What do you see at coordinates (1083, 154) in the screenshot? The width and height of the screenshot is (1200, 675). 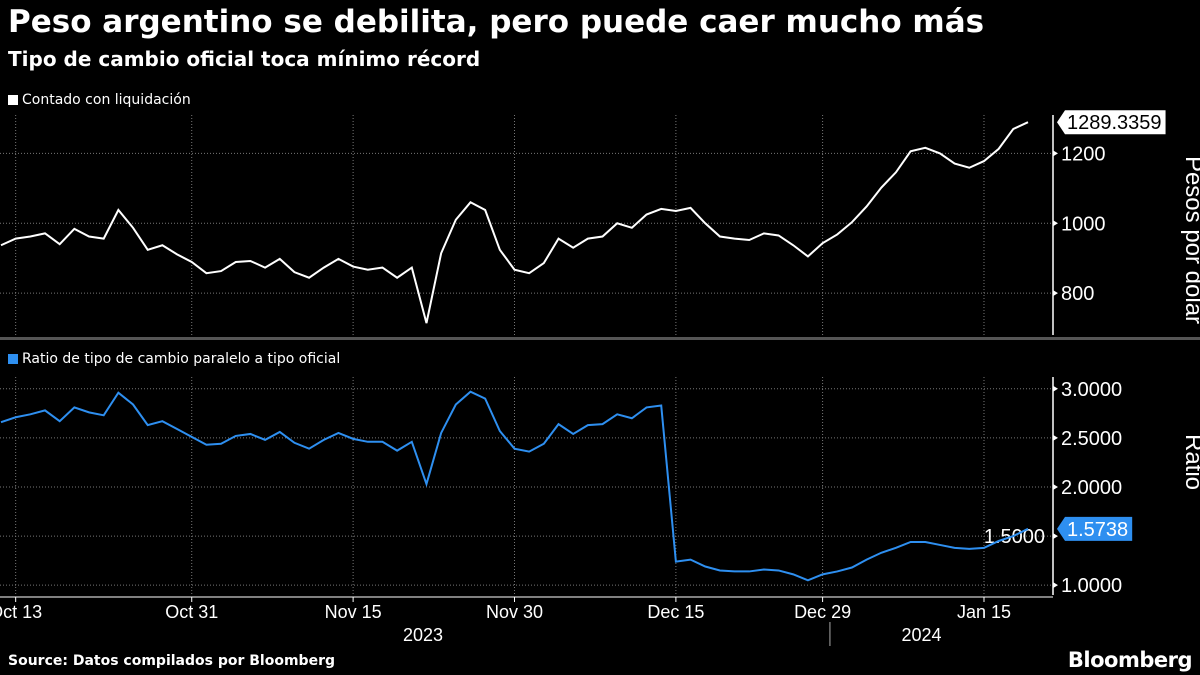 I see `y-tick-label: 1200` at bounding box center [1083, 154].